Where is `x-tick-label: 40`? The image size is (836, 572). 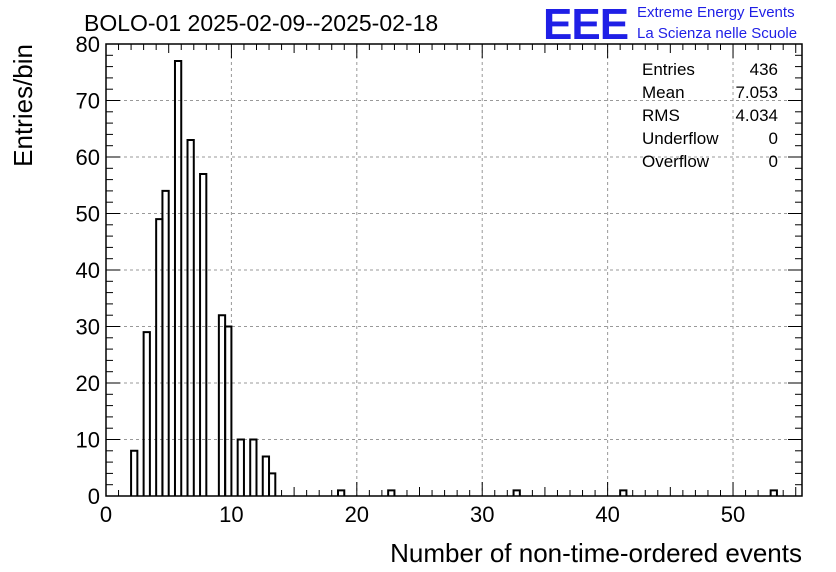
x-tick-label: 40 is located at coordinates (607, 514).